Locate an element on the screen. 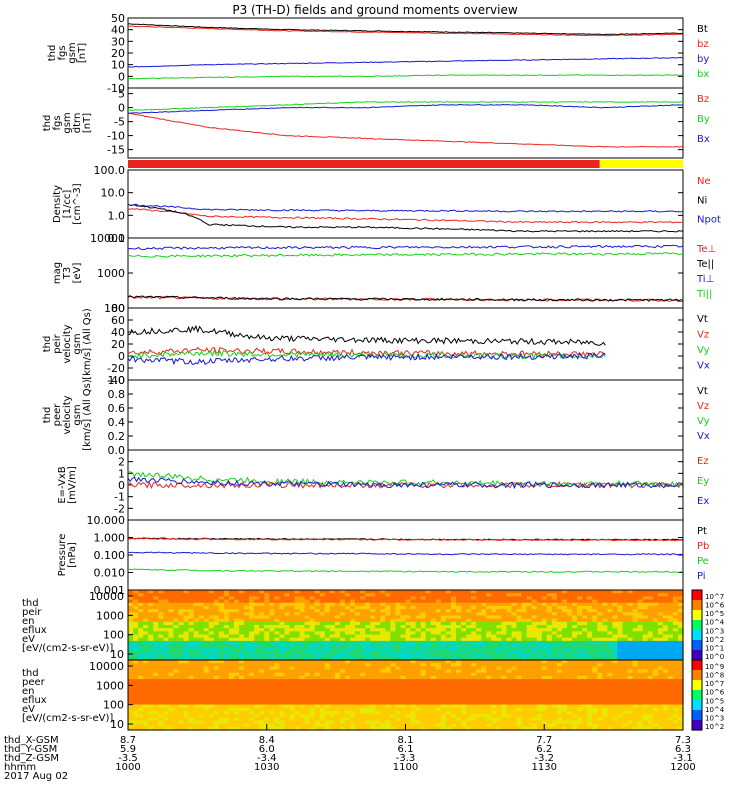 Image resolution: width=750 pixels, height=804 pixels. series-line-Ti|| is located at coordinates (405, 255).